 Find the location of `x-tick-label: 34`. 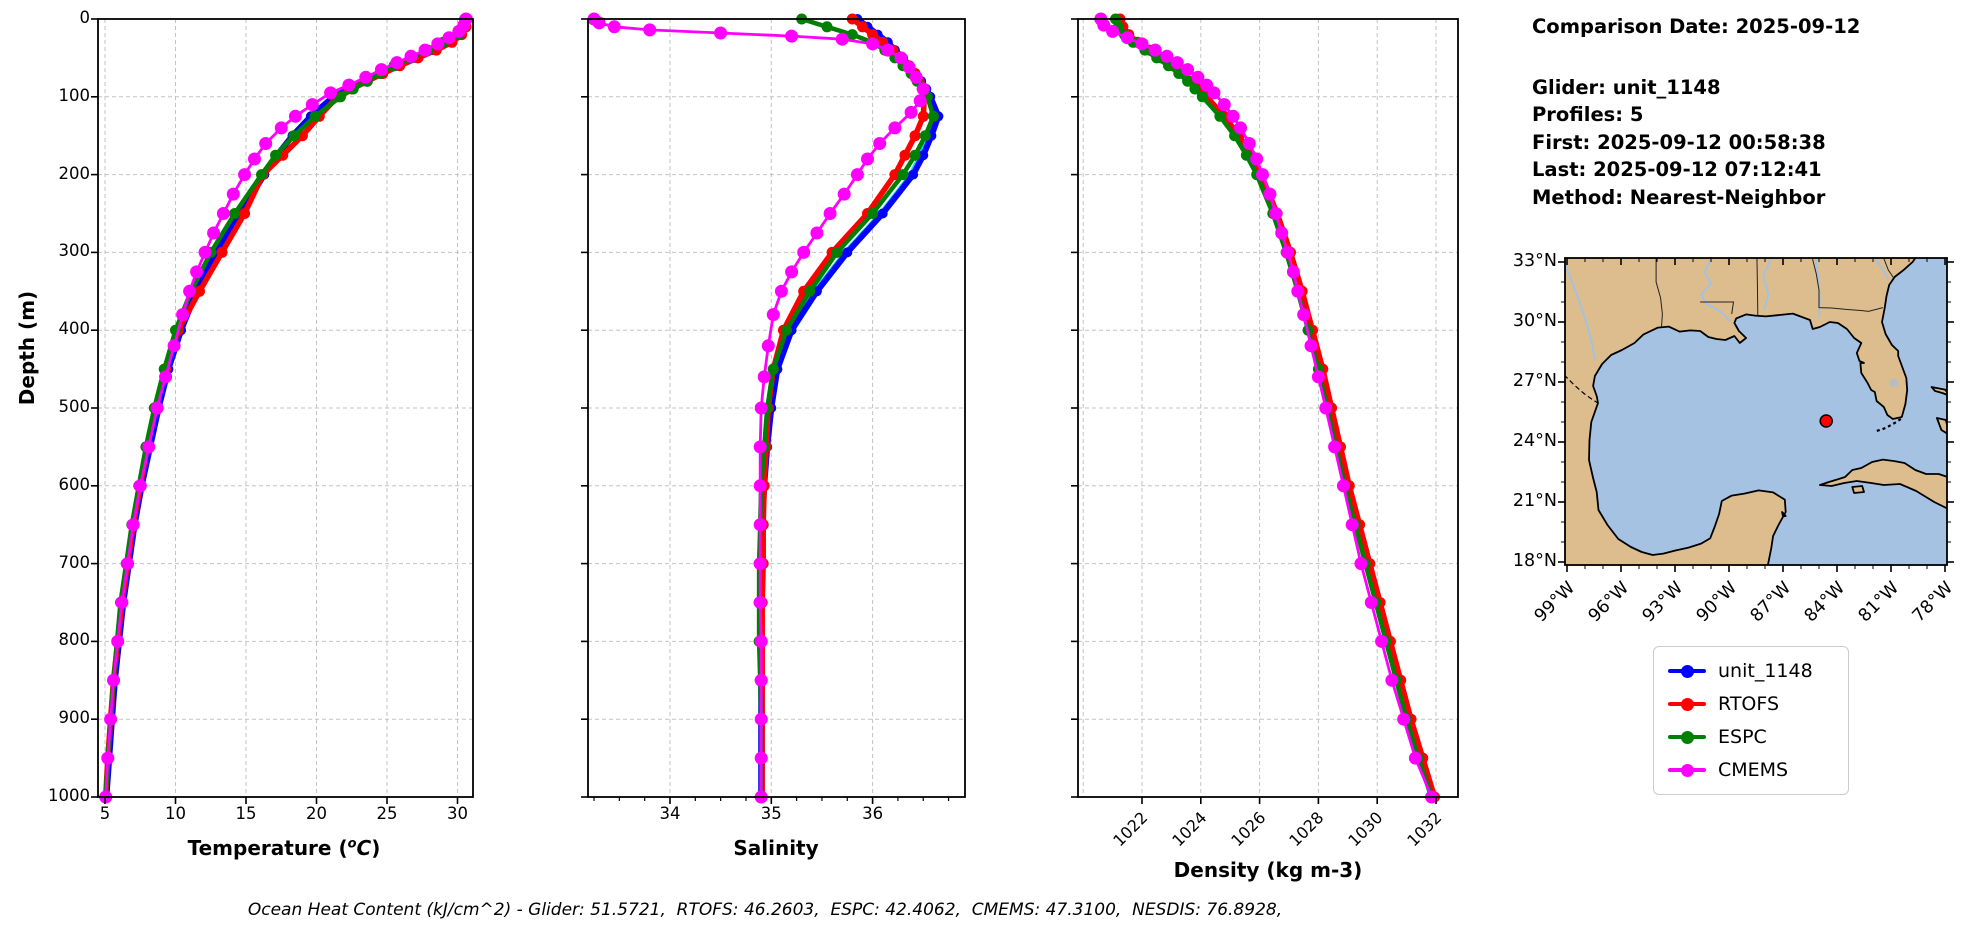

x-tick-label: 34 is located at coordinates (670, 813).